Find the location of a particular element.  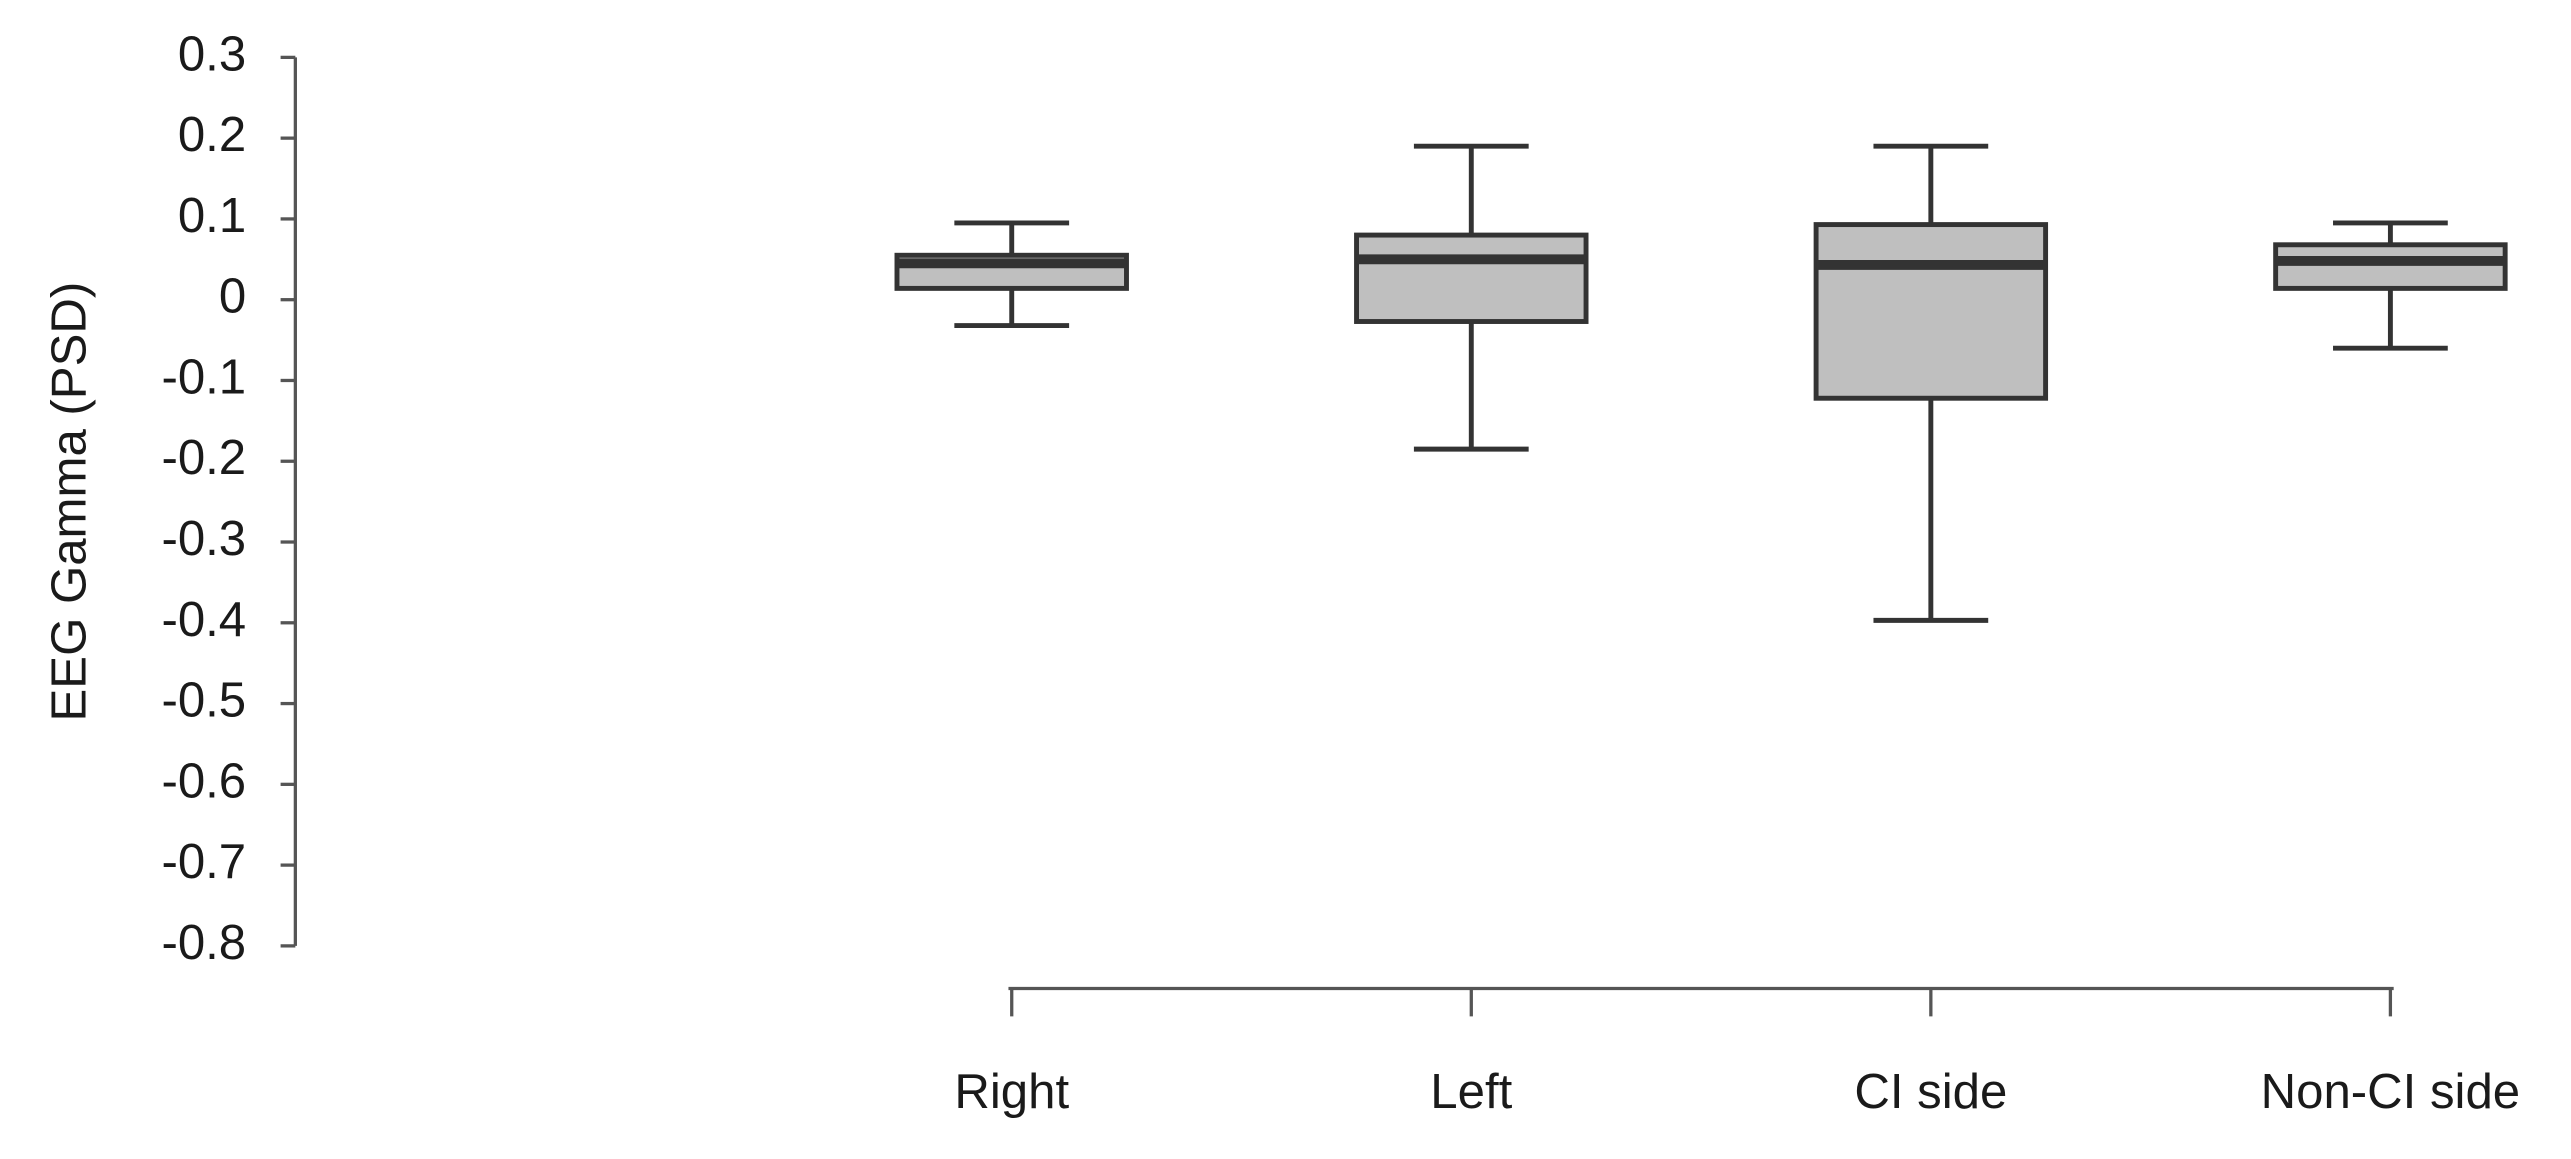

y-tick-label: 0.2 is located at coordinates (212, 134).